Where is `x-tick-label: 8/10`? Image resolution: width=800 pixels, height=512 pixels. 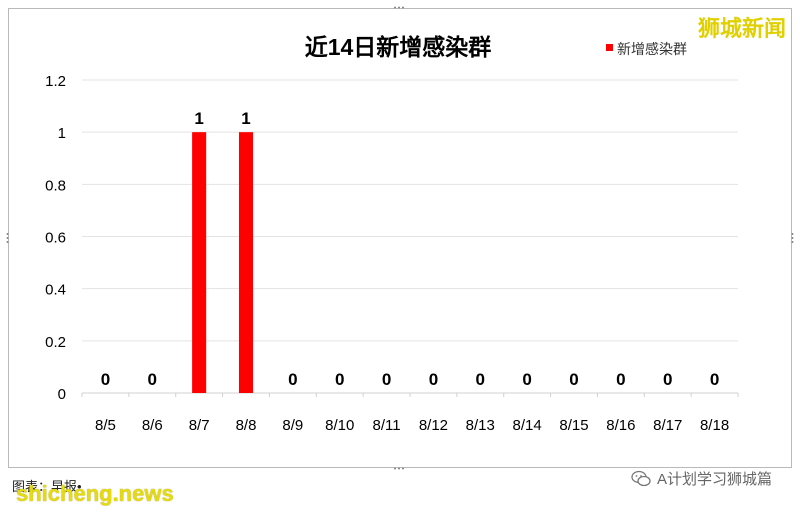 x-tick-label: 8/10 is located at coordinates (339, 425).